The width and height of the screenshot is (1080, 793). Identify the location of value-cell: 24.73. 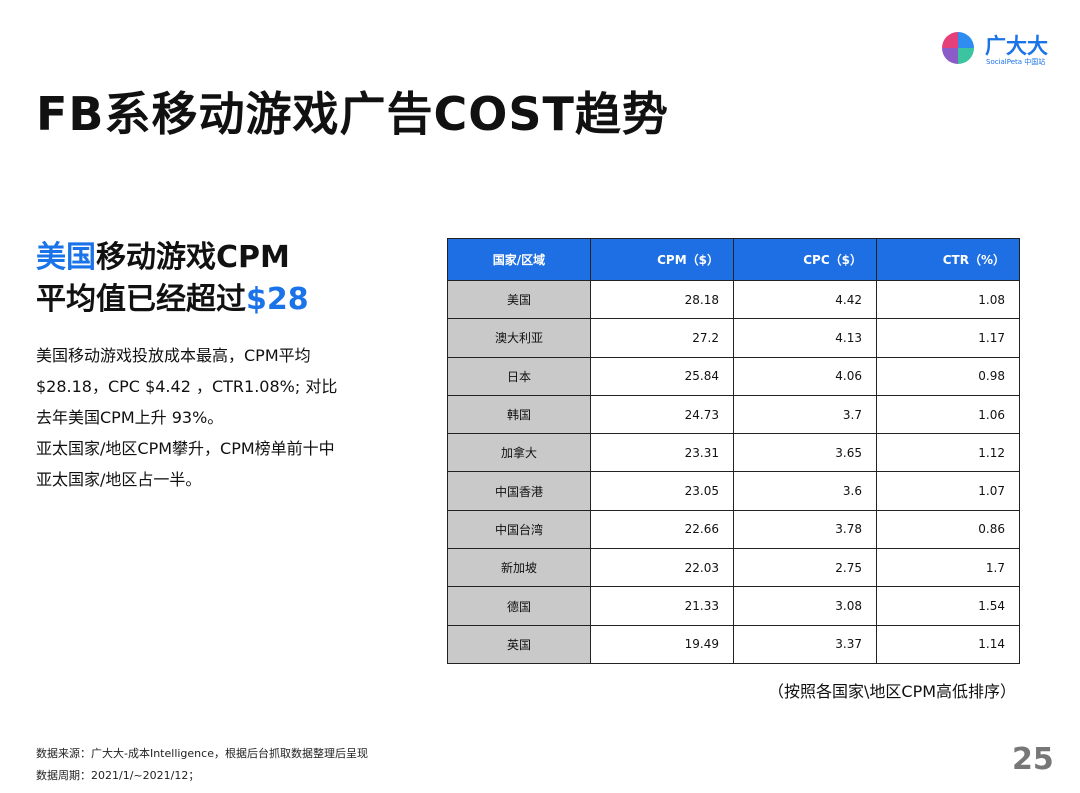
(662, 414).